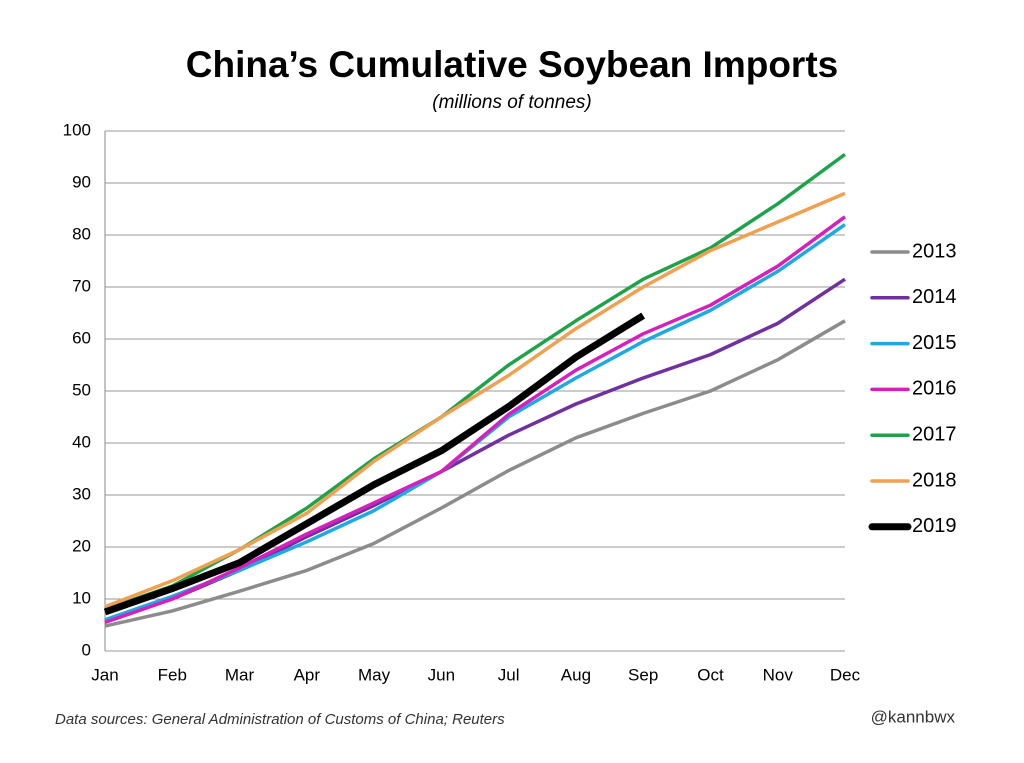 The width and height of the screenshot is (1024, 763). What do you see at coordinates (511, 102) in the screenshot?
I see `chart-subtitle: (millions of tonnes)` at bounding box center [511, 102].